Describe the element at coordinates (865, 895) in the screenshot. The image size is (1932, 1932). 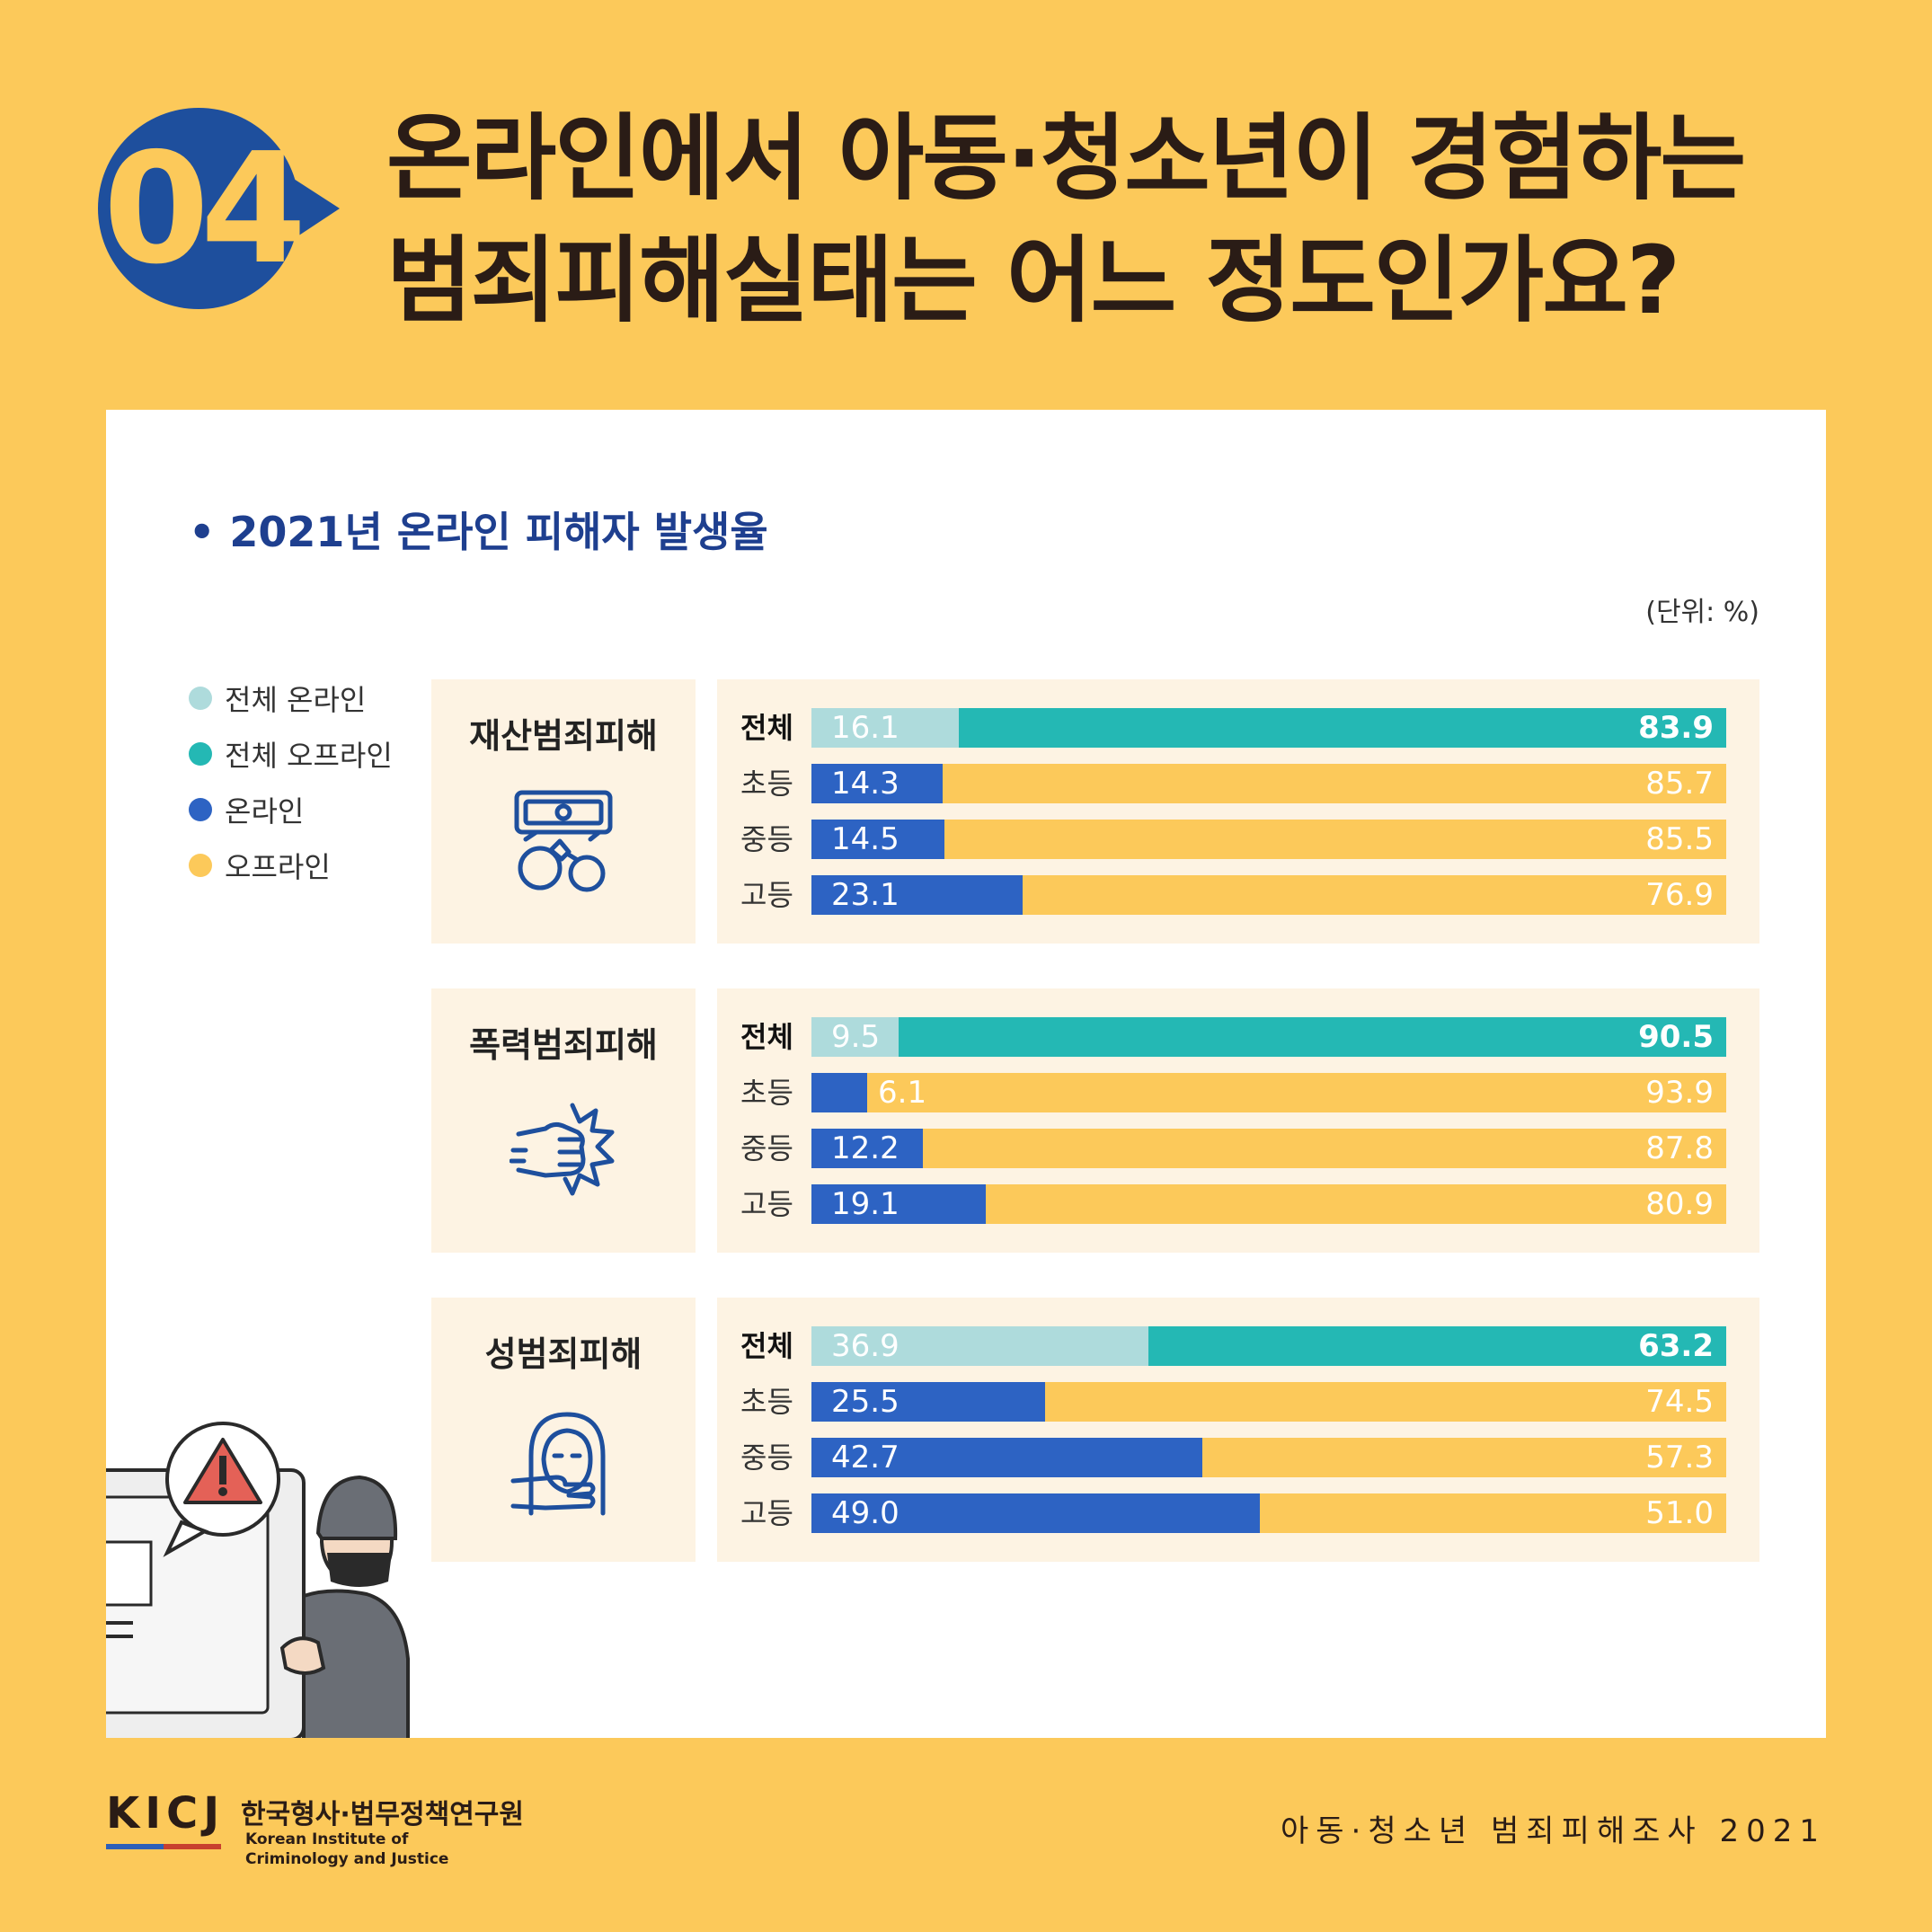
I see `value-label-online: 23.1` at that location.